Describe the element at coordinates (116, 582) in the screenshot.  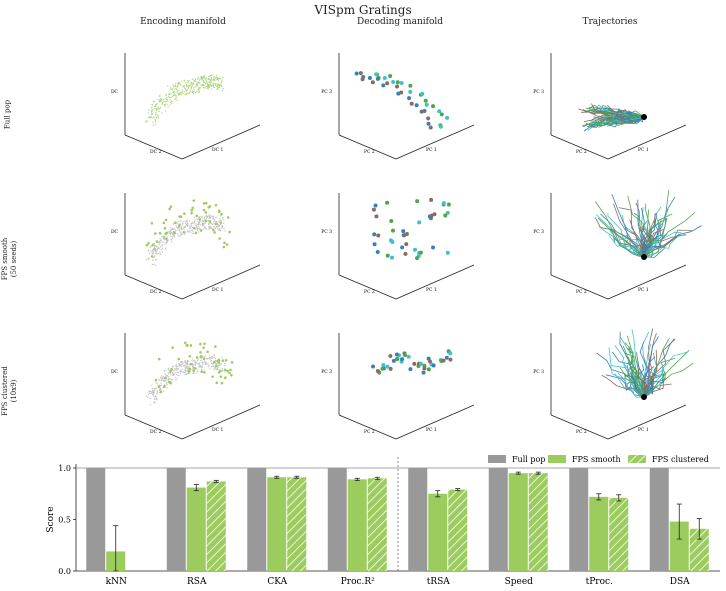
I see `category-label: kNN` at that location.